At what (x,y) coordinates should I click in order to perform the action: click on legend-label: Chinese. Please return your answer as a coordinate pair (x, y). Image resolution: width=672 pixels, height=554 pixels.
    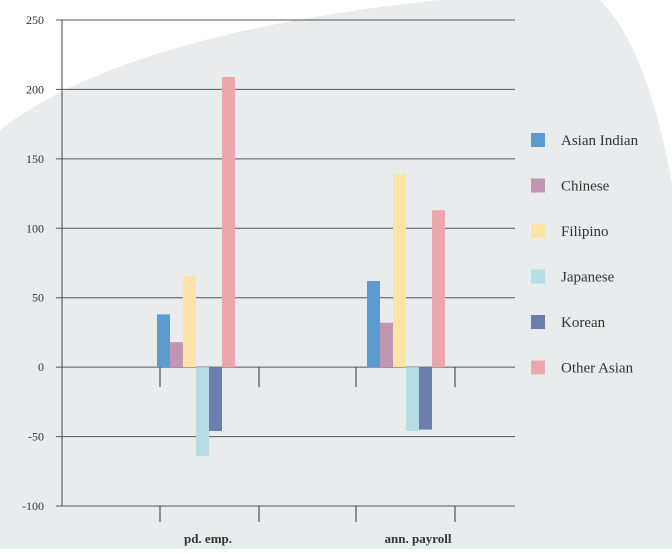
    Looking at the image, I should click on (585, 187).